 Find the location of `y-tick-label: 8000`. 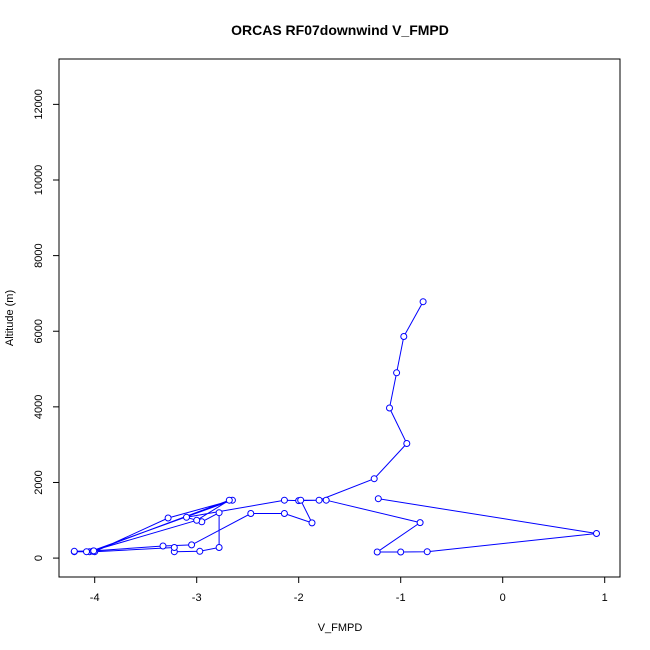

y-tick-label: 8000 is located at coordinates (39, 255).